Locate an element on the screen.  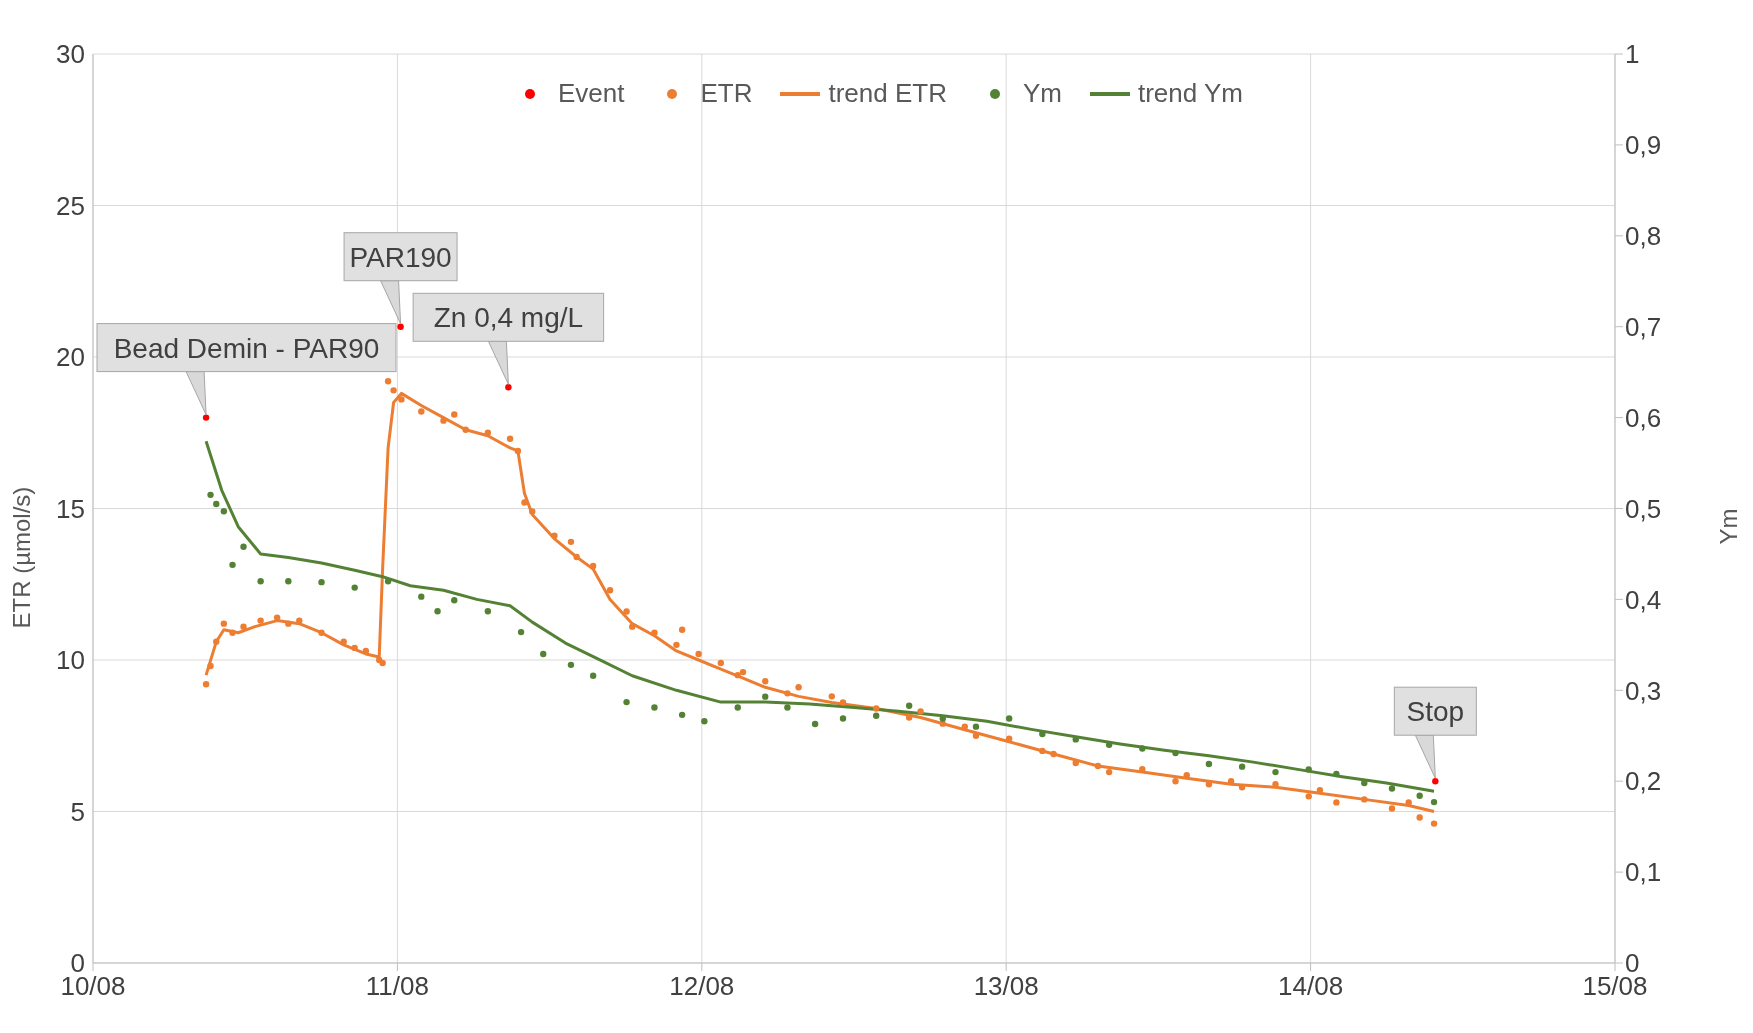
legend-label: Event is located at coordinates (591, 93).